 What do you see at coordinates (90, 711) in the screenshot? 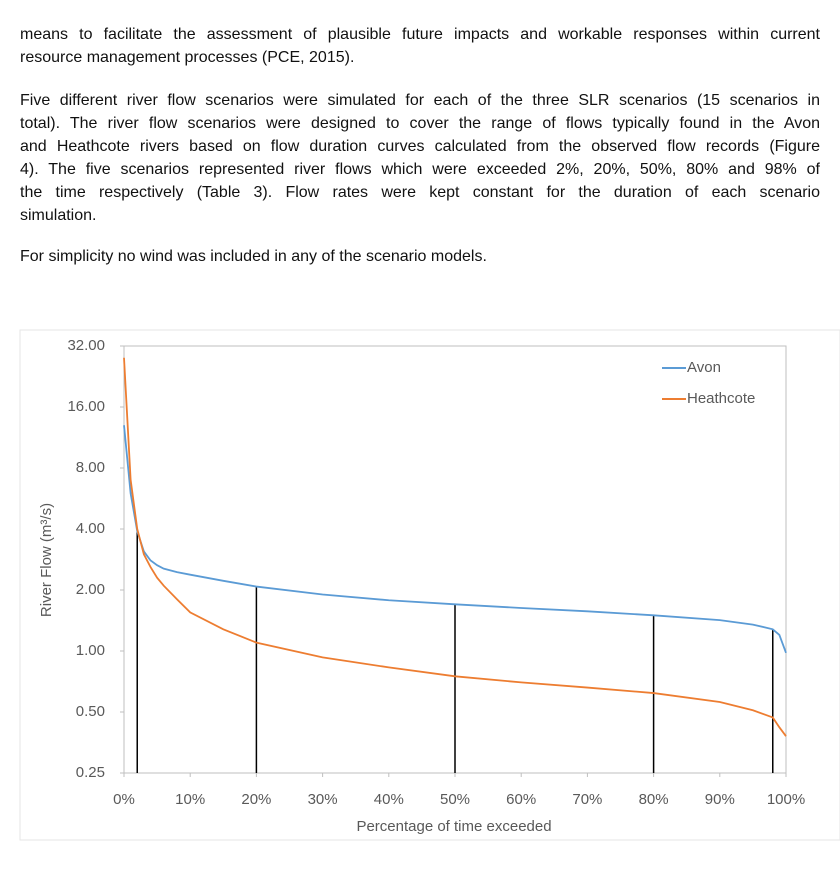
I see `y-tick-label: 0.50` at bounding box center [90, 711].